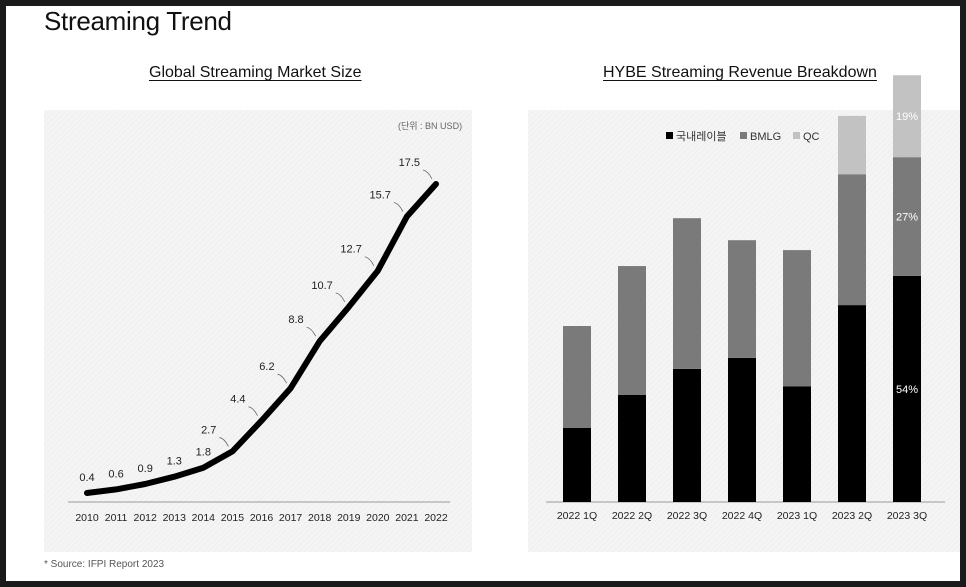  Describe the element at coordinates (86, 478) in the screenshot. I see `data-label: 0.4` at that location.